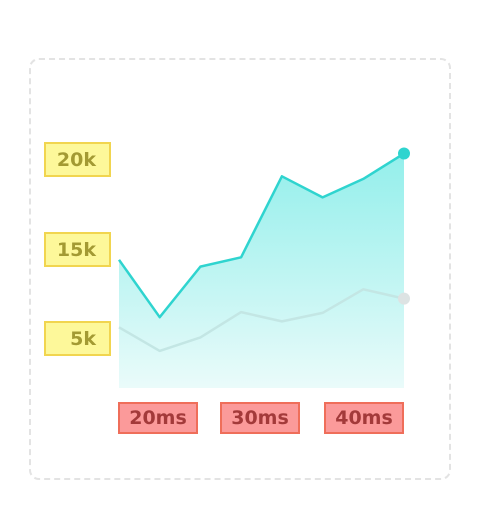 The height and width of the screenshot is (520, 480). Describe the element at coordinates (77, 338) in the screenshot. I see `y-tick-label-5k: 5k` at that location.